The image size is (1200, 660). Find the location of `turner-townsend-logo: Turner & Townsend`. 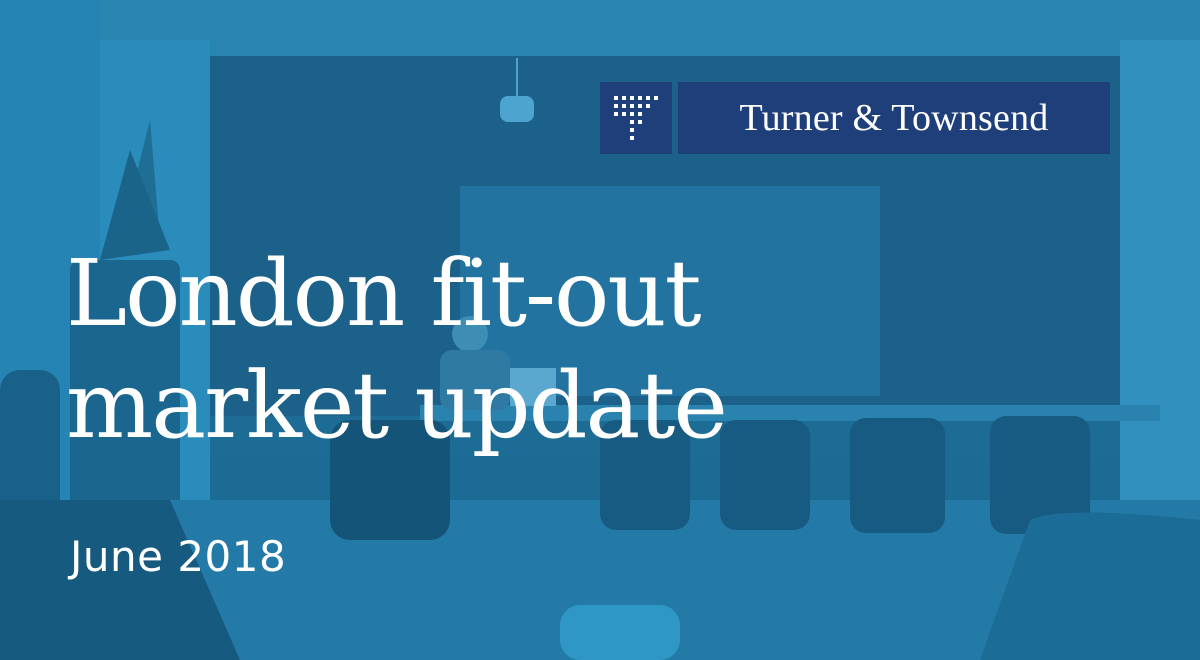

turner-townsend-logo: Turner & Townsend is located at coordinates (855, 118).